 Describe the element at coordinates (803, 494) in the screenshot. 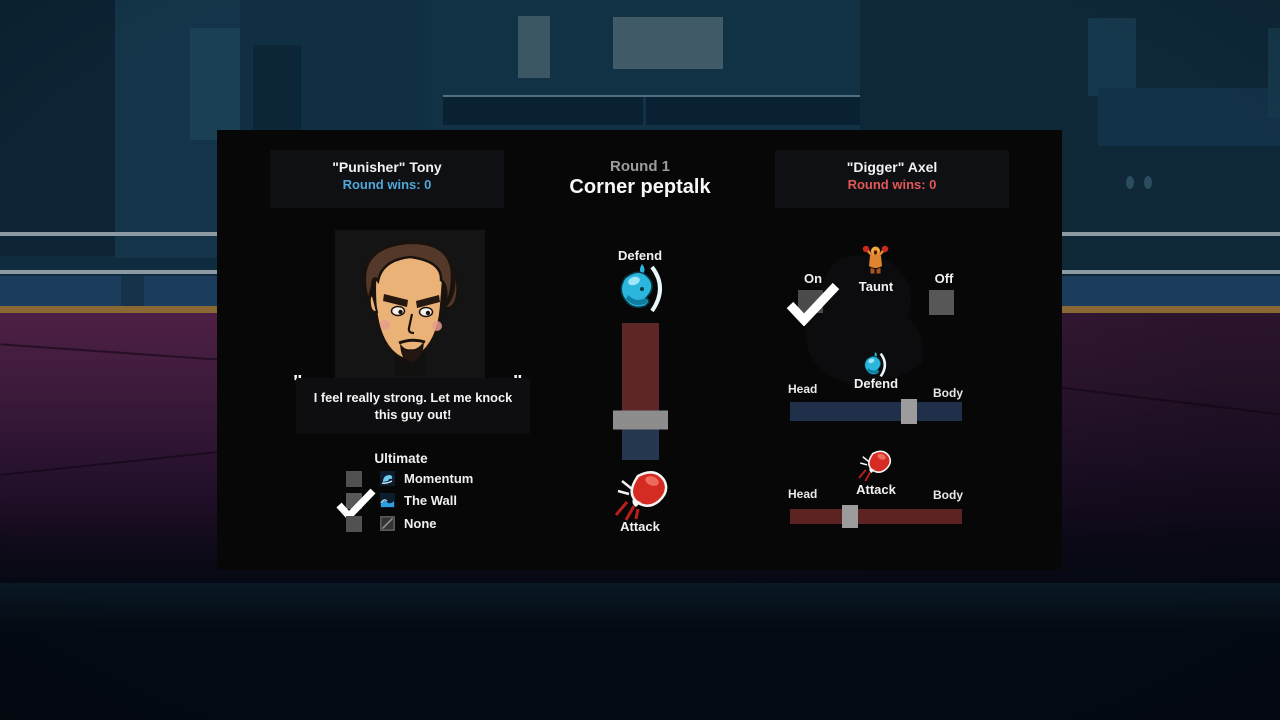

I see `attack-head-label: Head` at that location.